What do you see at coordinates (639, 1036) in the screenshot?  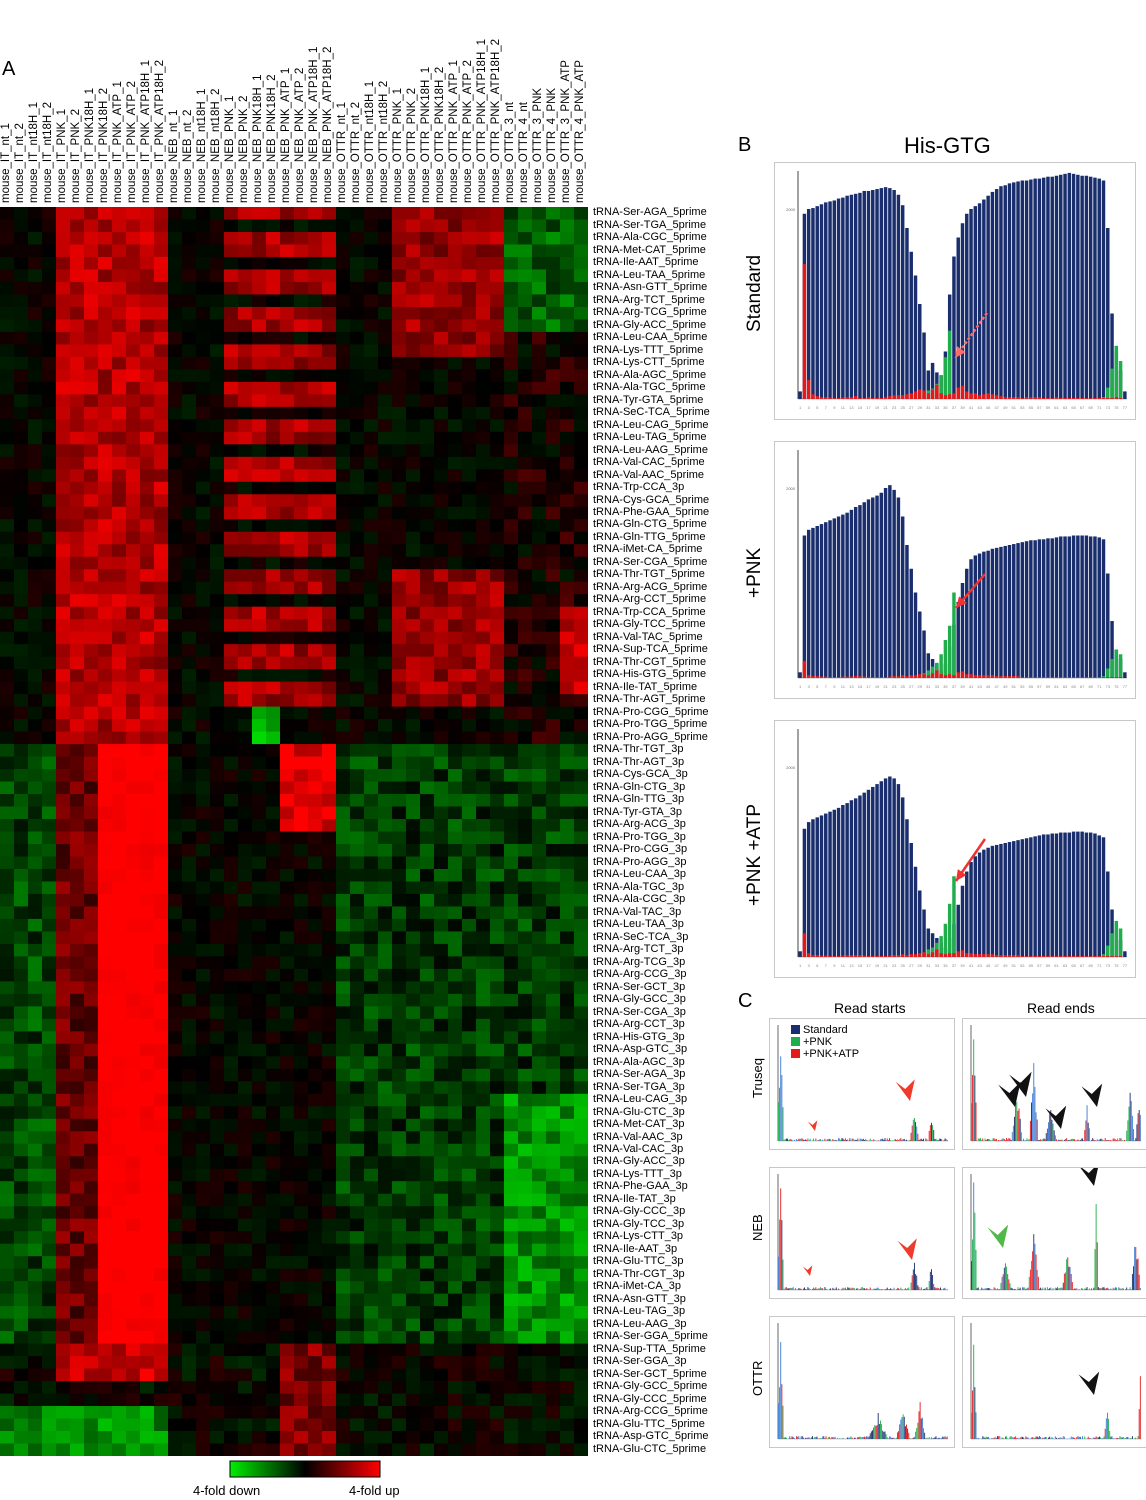 I see `row-label: tRNA-His-GTG_3p` at bounding box center [639, 1036].